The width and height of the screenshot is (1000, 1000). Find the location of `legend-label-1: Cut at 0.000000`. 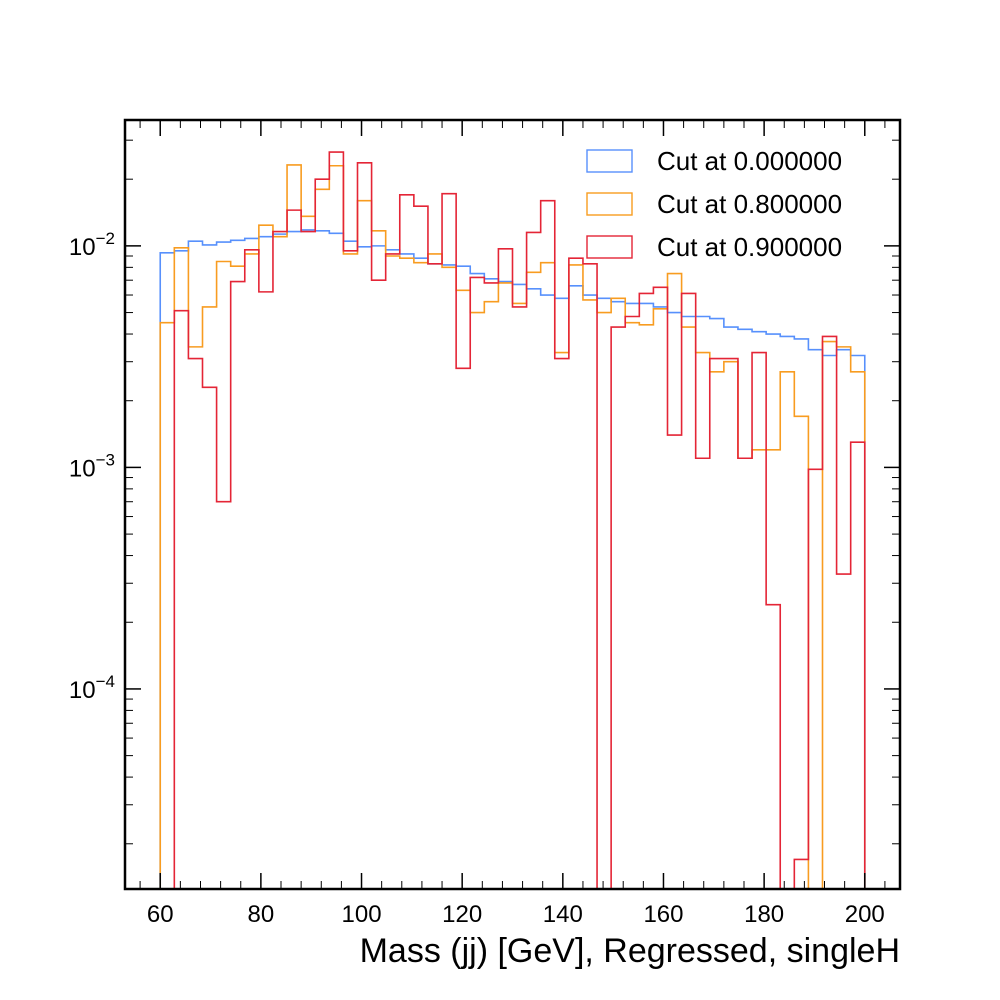

legend-label-1: Cut at 0.000000 is located at coordinates (749, 161).